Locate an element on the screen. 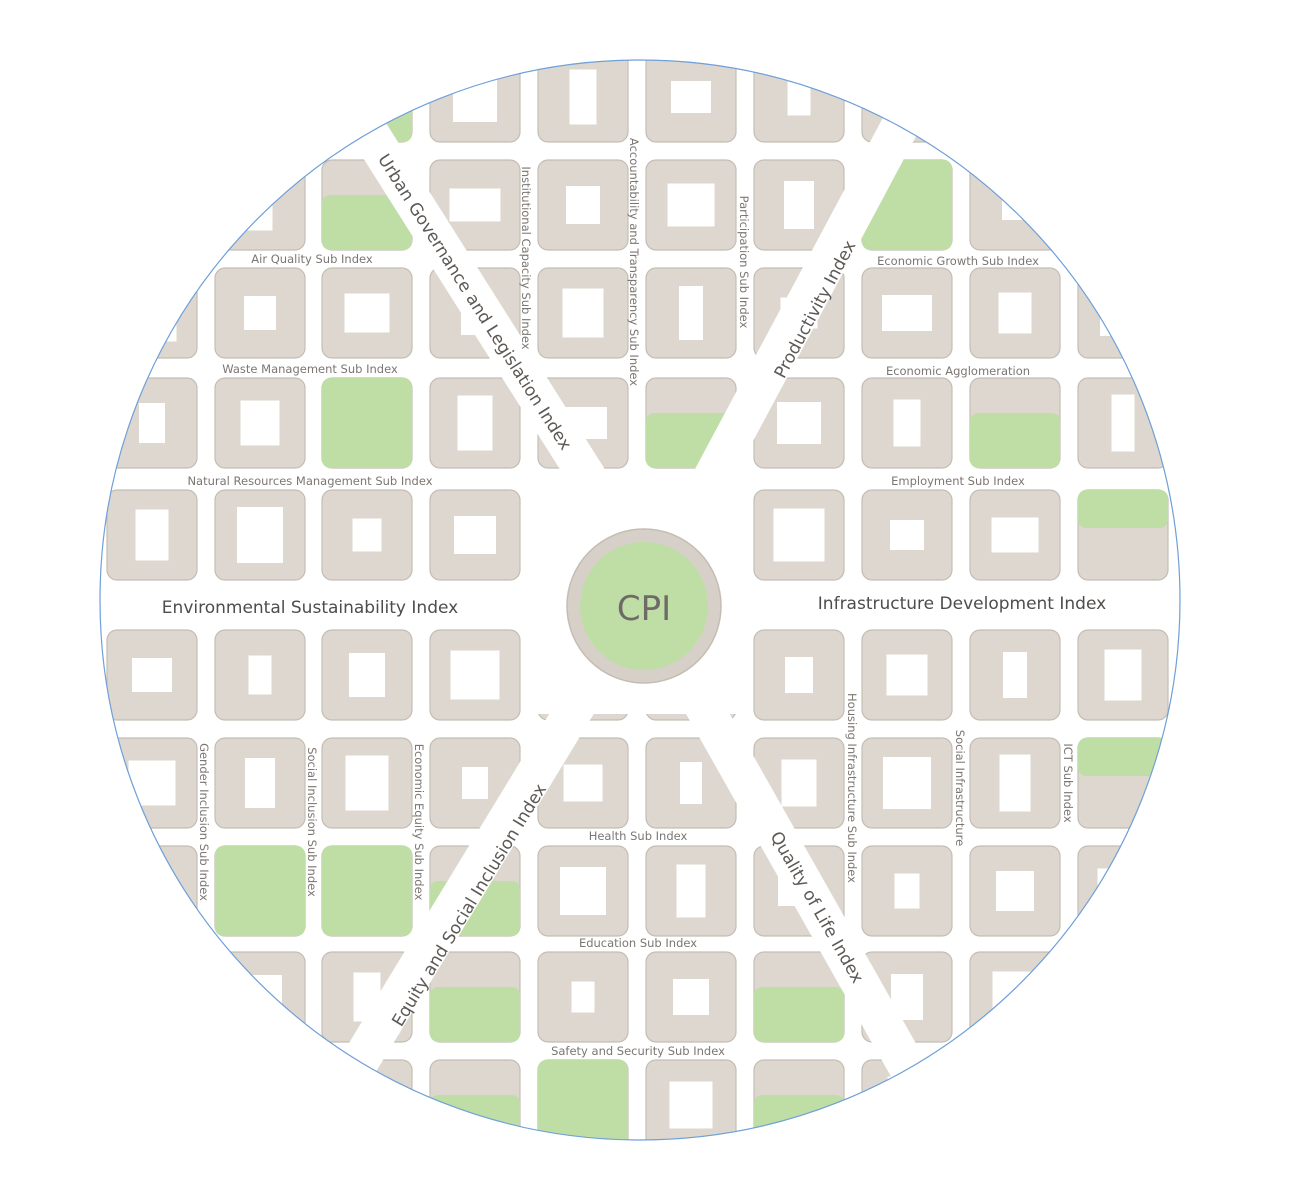 The height and width of the screenshot is (1190, 1300). health-label: Health Sub Index is located at coordinates (638, 836).